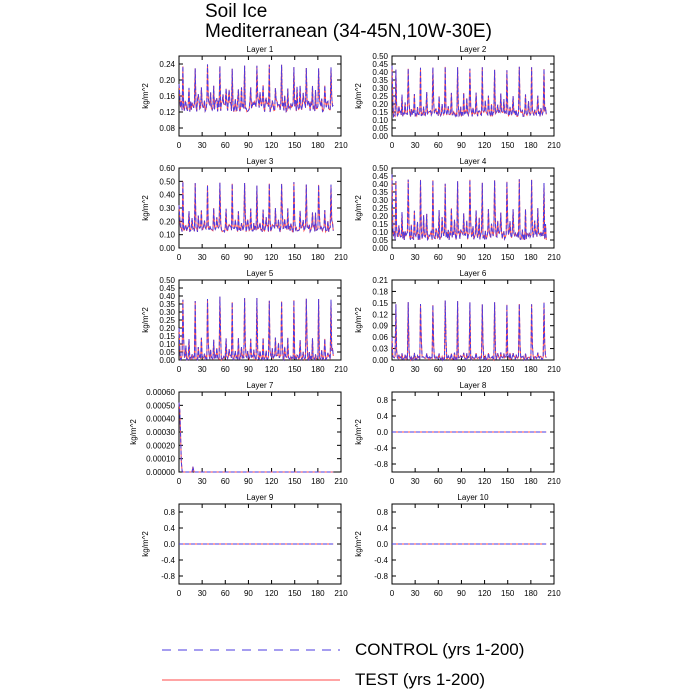 The height and width of the screenshot is (700, 700). What do you see at coordinates (380, 120) in the screenshot?
I see `layer-2-ytick-label: 0.10` at bounding box center [380, 120].